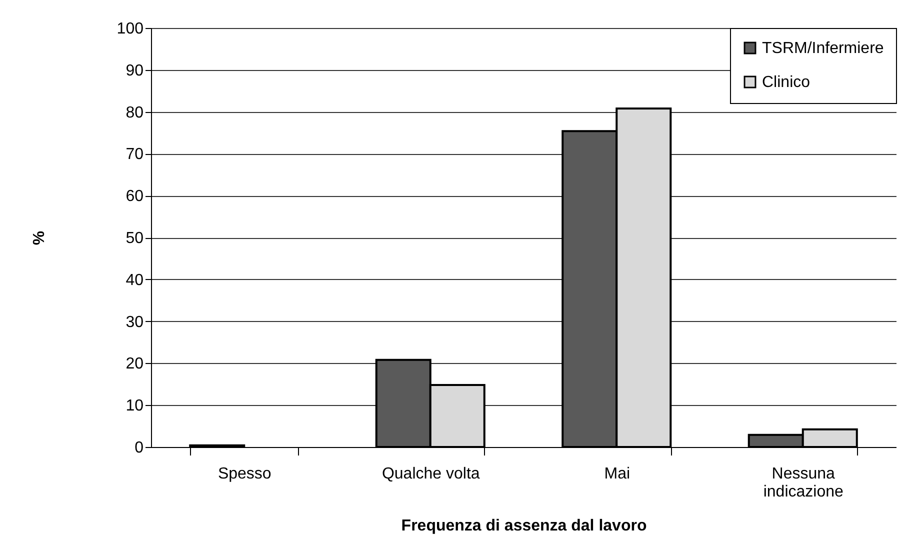 This screenshot has height=541, width=906. I want to click on y-tick-label: 10, so click(135, 406).